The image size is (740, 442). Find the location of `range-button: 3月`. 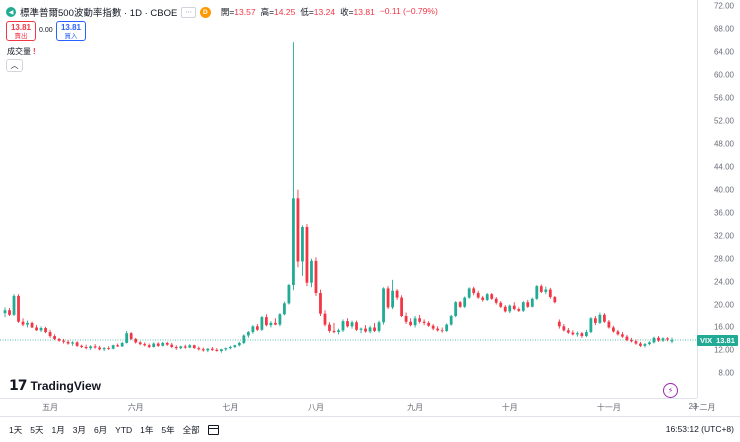

range-button: 3月 is located at coordinates (79, 429).